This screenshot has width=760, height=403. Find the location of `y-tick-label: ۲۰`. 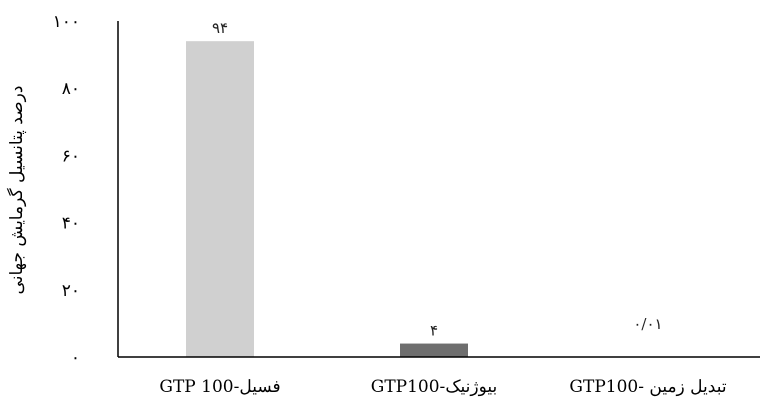

y-tick-label: ۲۰ is located at coordinates (71, 291).